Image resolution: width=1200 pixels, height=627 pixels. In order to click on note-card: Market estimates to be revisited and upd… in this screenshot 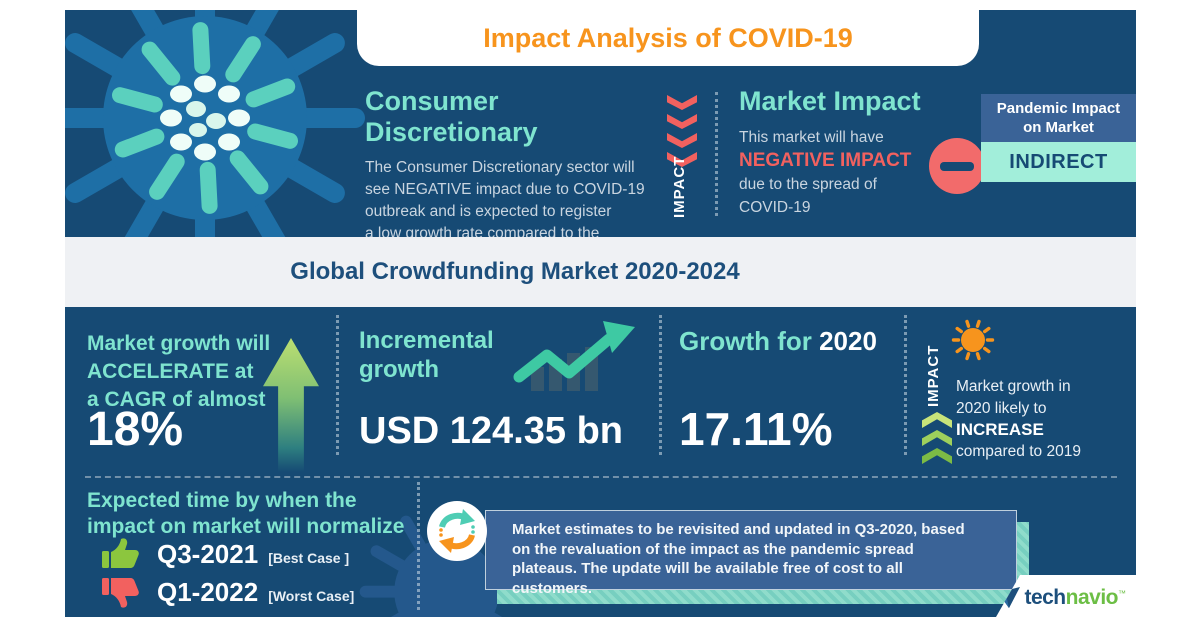, I will do `click(751, 553)`.